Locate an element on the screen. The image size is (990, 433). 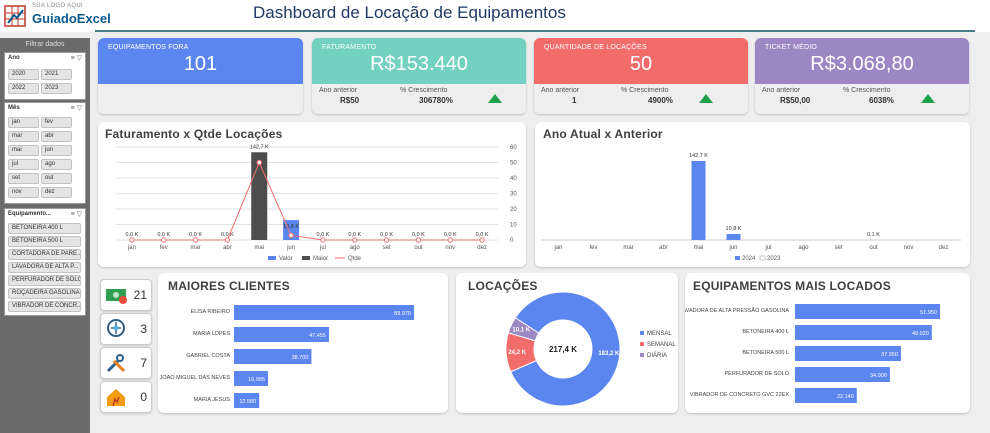
data-label: 51.950 is located at coordinates (928, 313).